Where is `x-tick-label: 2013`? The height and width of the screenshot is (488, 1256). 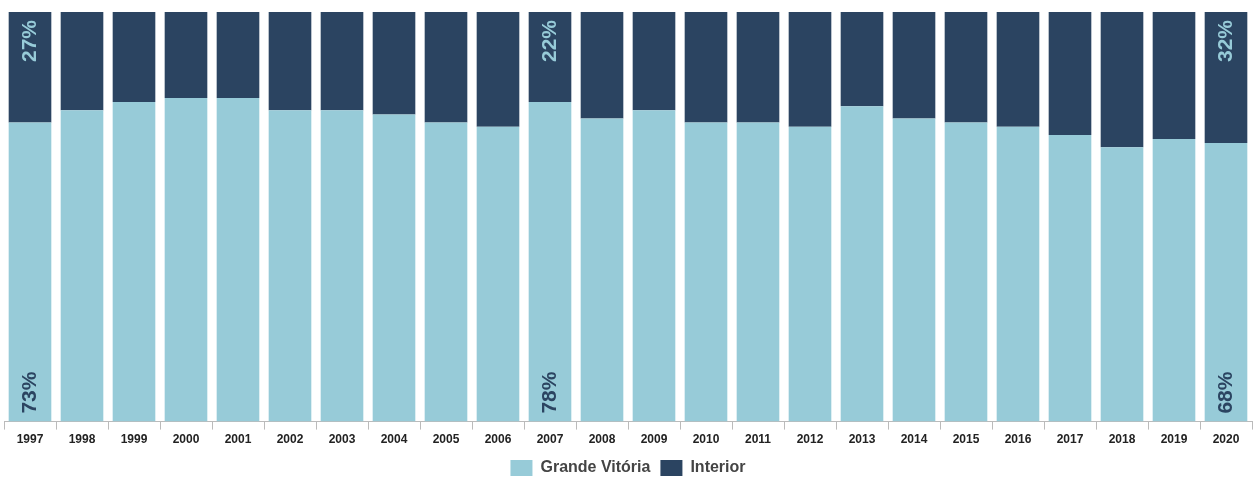
x-tick-label: 2013 is located at coordinates (862, 439).